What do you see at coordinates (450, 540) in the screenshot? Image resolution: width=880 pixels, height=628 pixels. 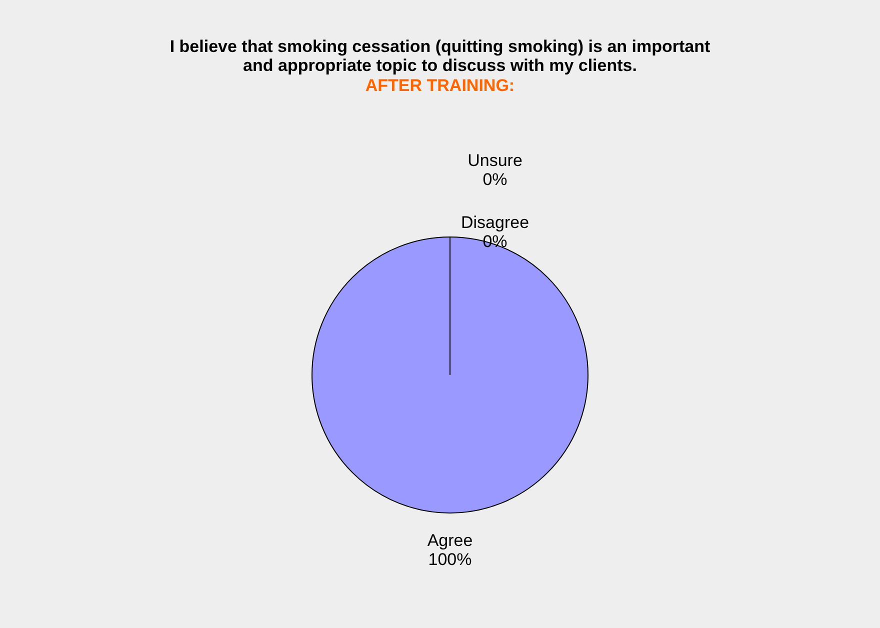 I see `slice-label: Agree` at bounding box center [450, 540].